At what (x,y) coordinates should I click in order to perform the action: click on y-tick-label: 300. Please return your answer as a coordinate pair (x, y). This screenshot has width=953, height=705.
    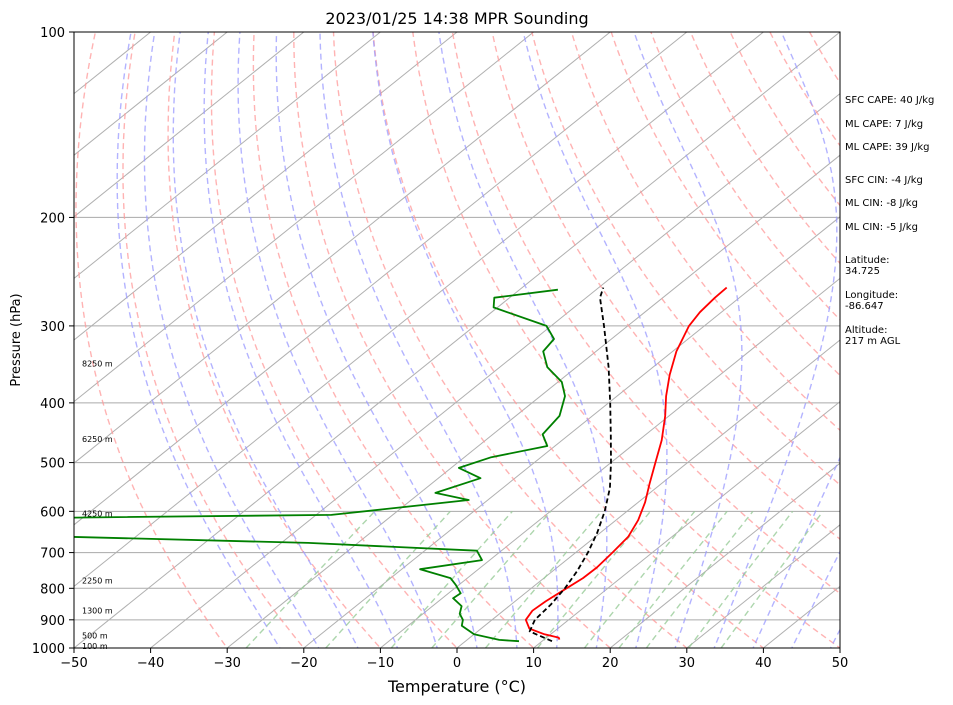
    Looking at the image, I should click on (52, 327).